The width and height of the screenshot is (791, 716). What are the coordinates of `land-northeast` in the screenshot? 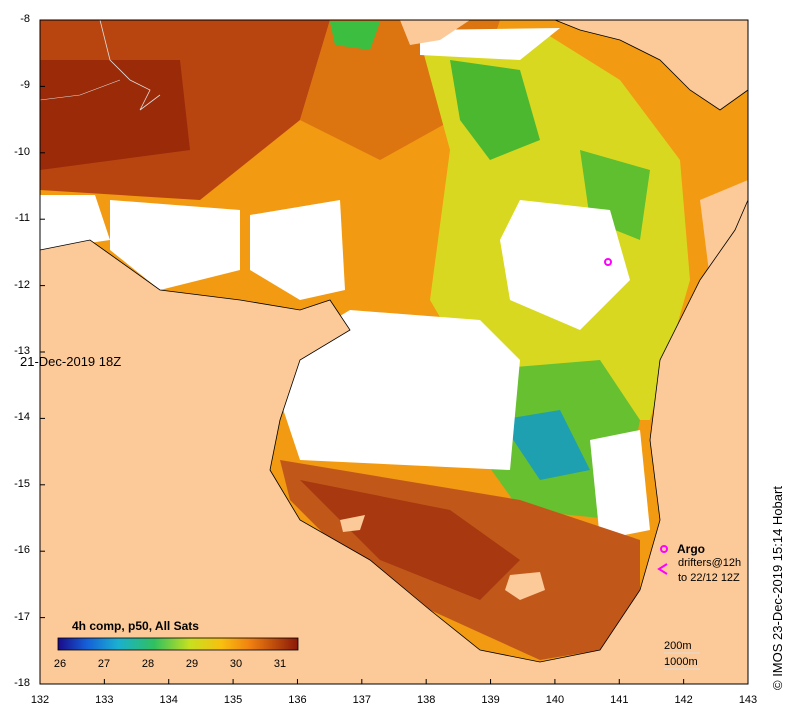 It's located at (651, 65).